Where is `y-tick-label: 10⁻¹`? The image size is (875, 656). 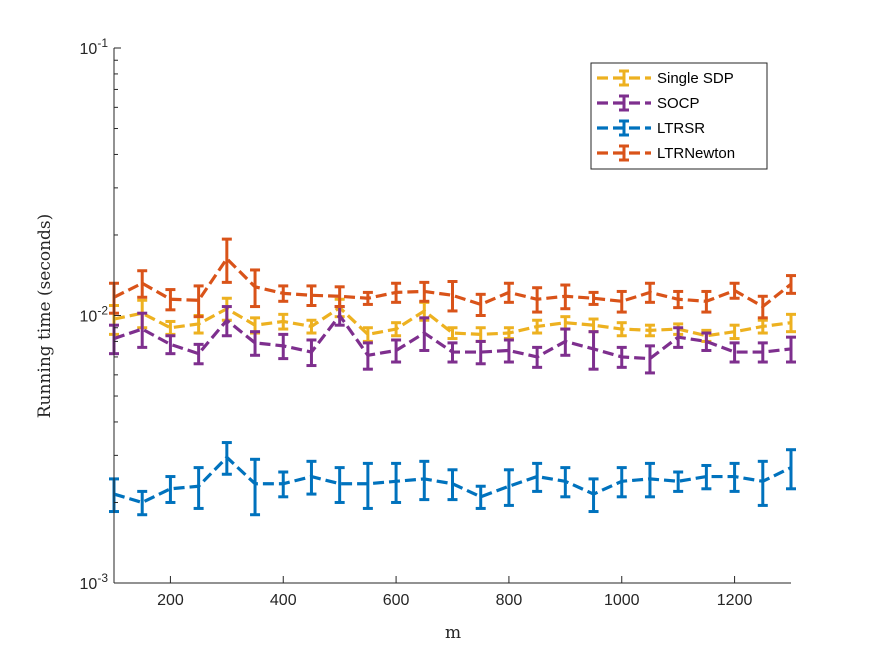 y-tick-label: 10⁻¹ is located at coordinates (94, 47).